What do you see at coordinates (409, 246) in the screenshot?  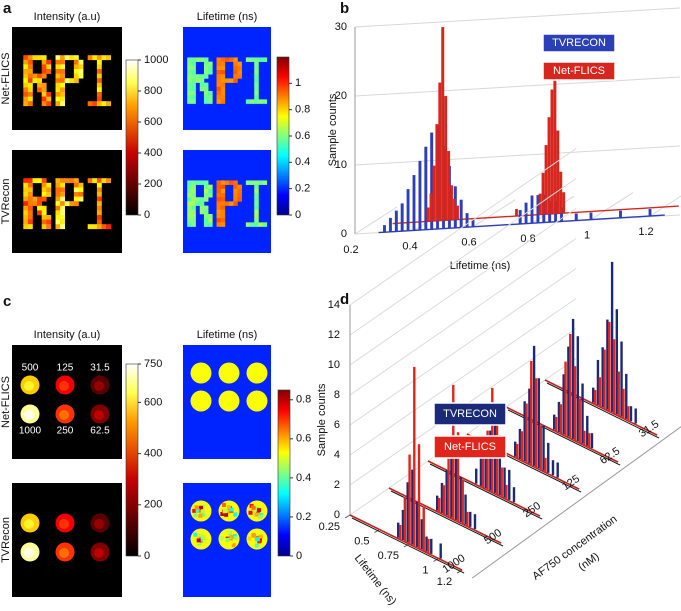 I see `x-tick-label: 0.4` at bounding box center [409, 246].